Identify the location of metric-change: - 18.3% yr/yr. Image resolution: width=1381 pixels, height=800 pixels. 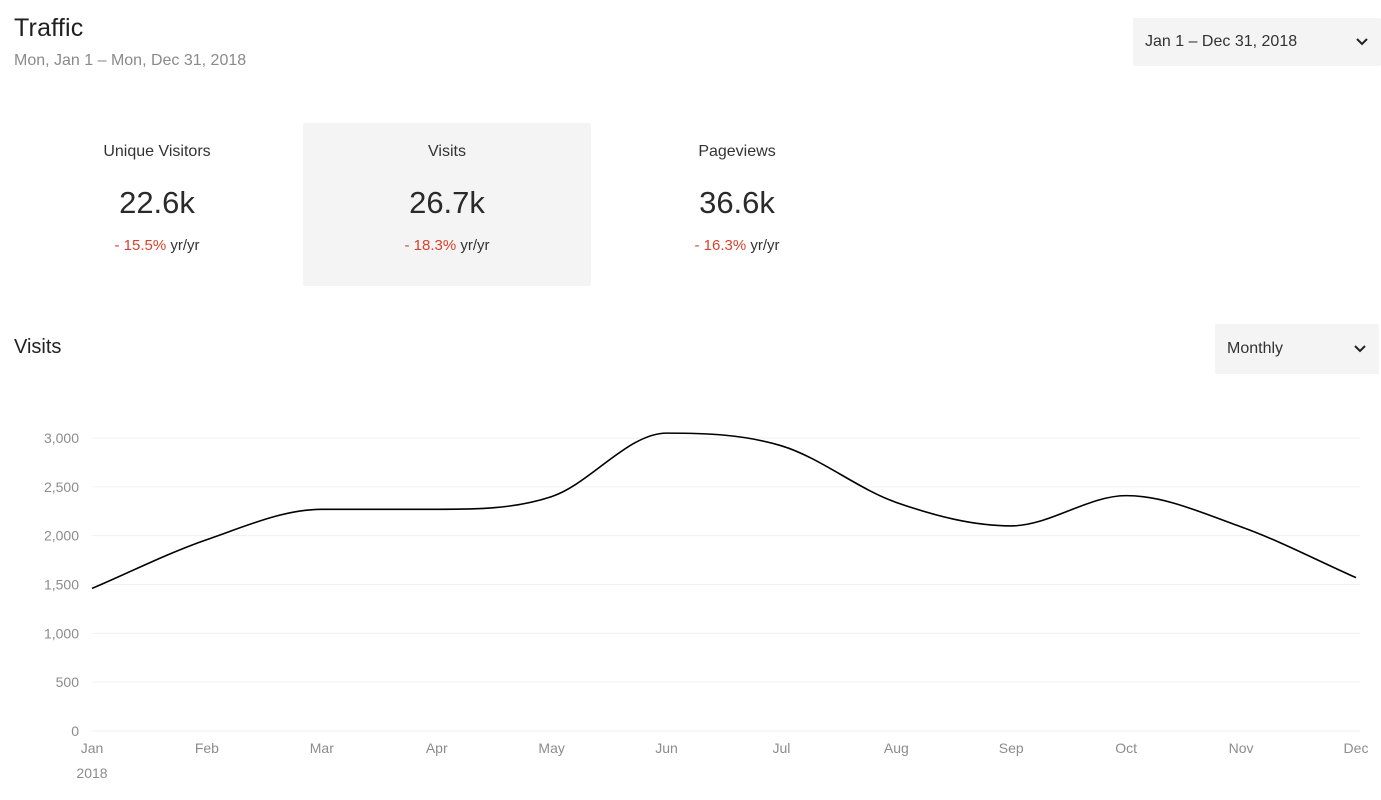
(447, 245).